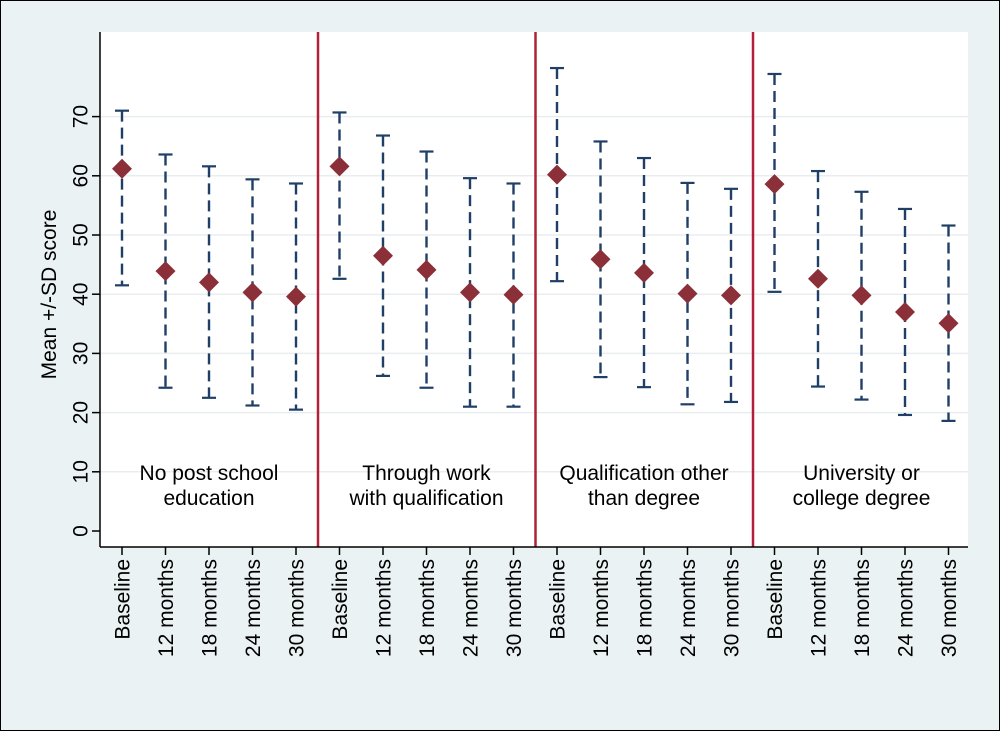  Describe the element at coordinates (80, 471) in the screenshot. I see `y-tick-label: 10` at that location.